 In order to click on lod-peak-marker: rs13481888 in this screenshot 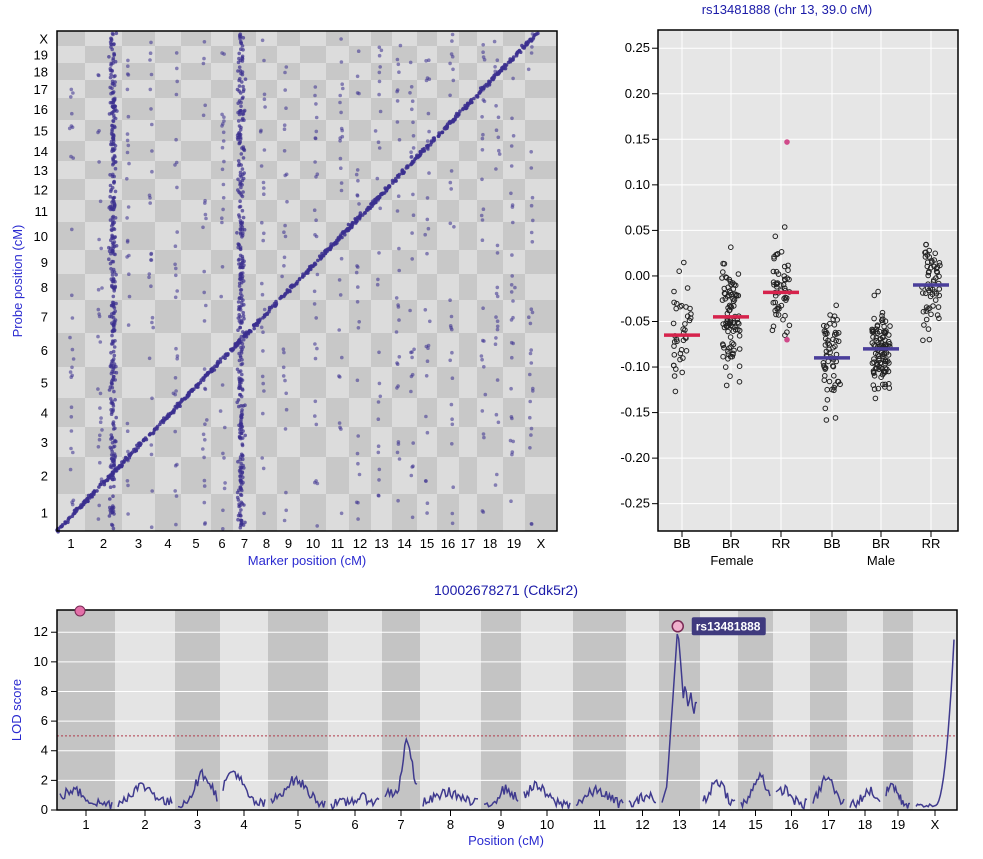, I will do `click(718, 626)`.